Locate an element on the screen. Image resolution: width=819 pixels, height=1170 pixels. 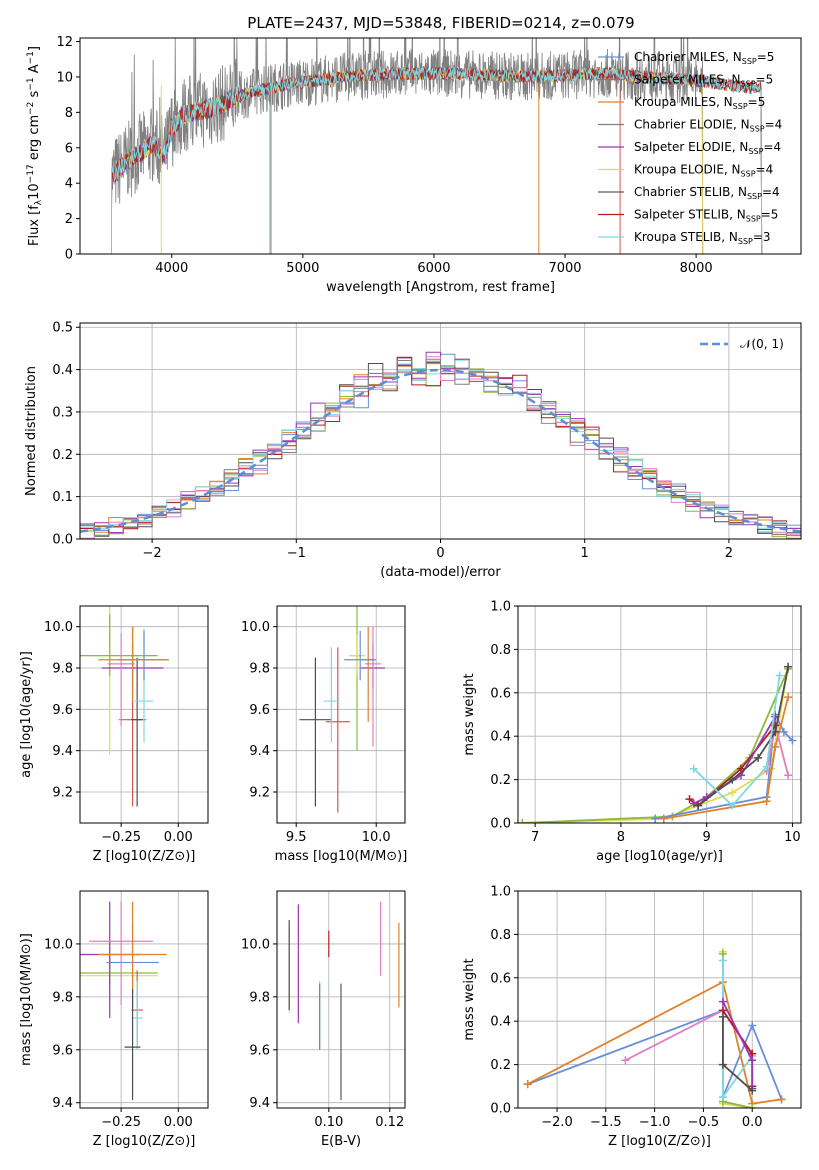
x-tick-label: −1 is located at coordinates (296, 553).